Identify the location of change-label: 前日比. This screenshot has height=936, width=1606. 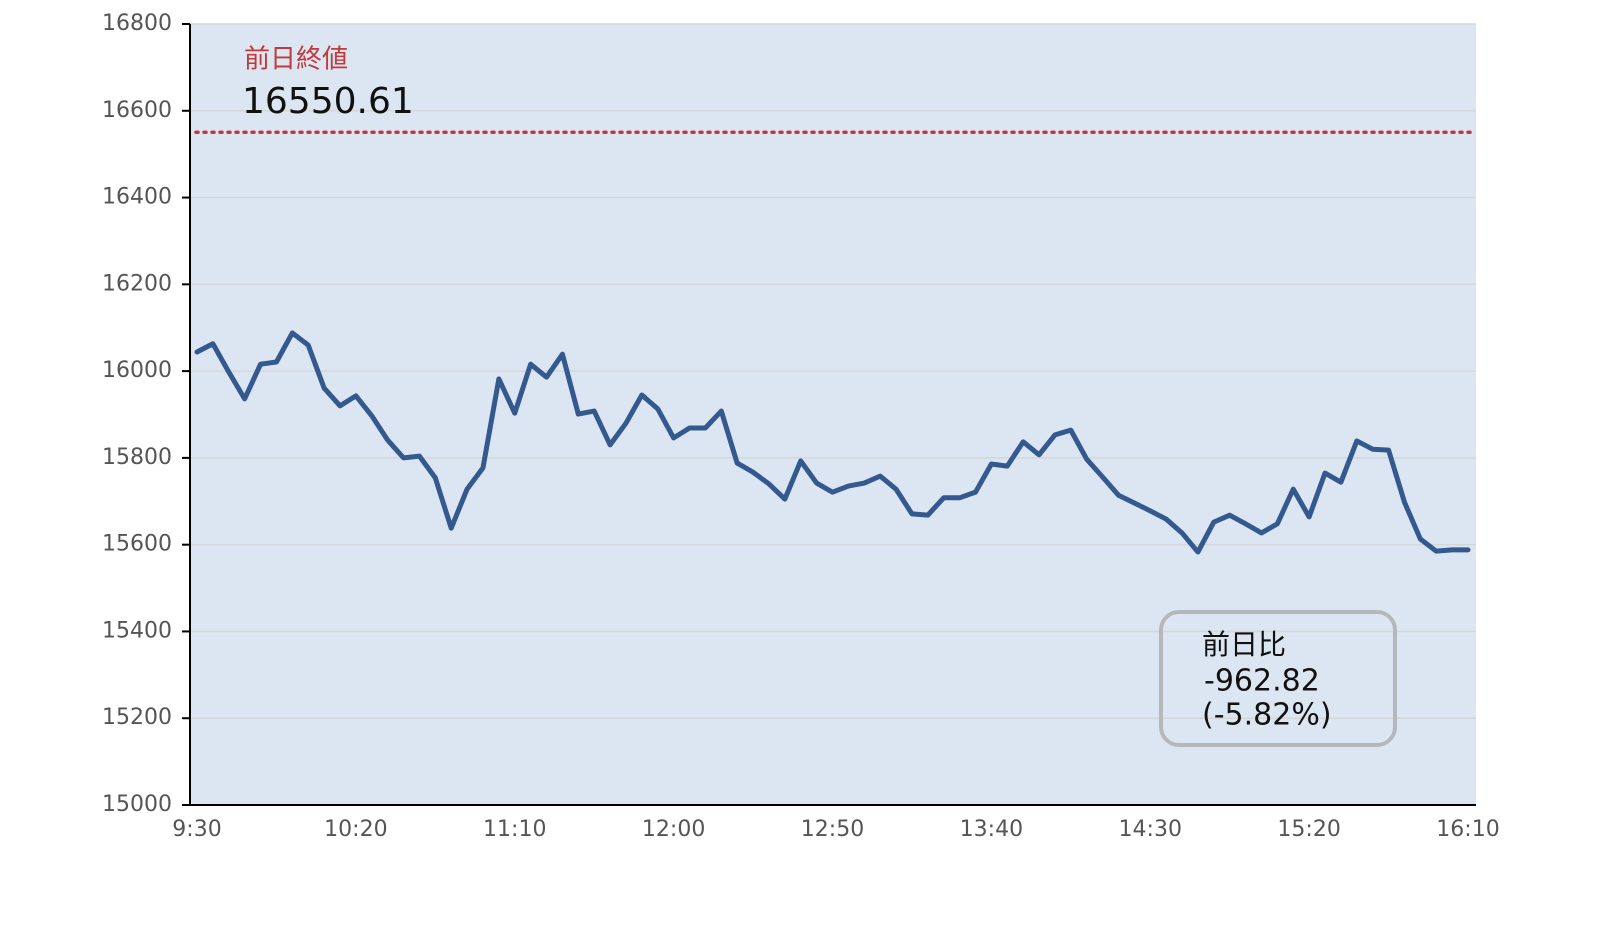
(1244, 644).